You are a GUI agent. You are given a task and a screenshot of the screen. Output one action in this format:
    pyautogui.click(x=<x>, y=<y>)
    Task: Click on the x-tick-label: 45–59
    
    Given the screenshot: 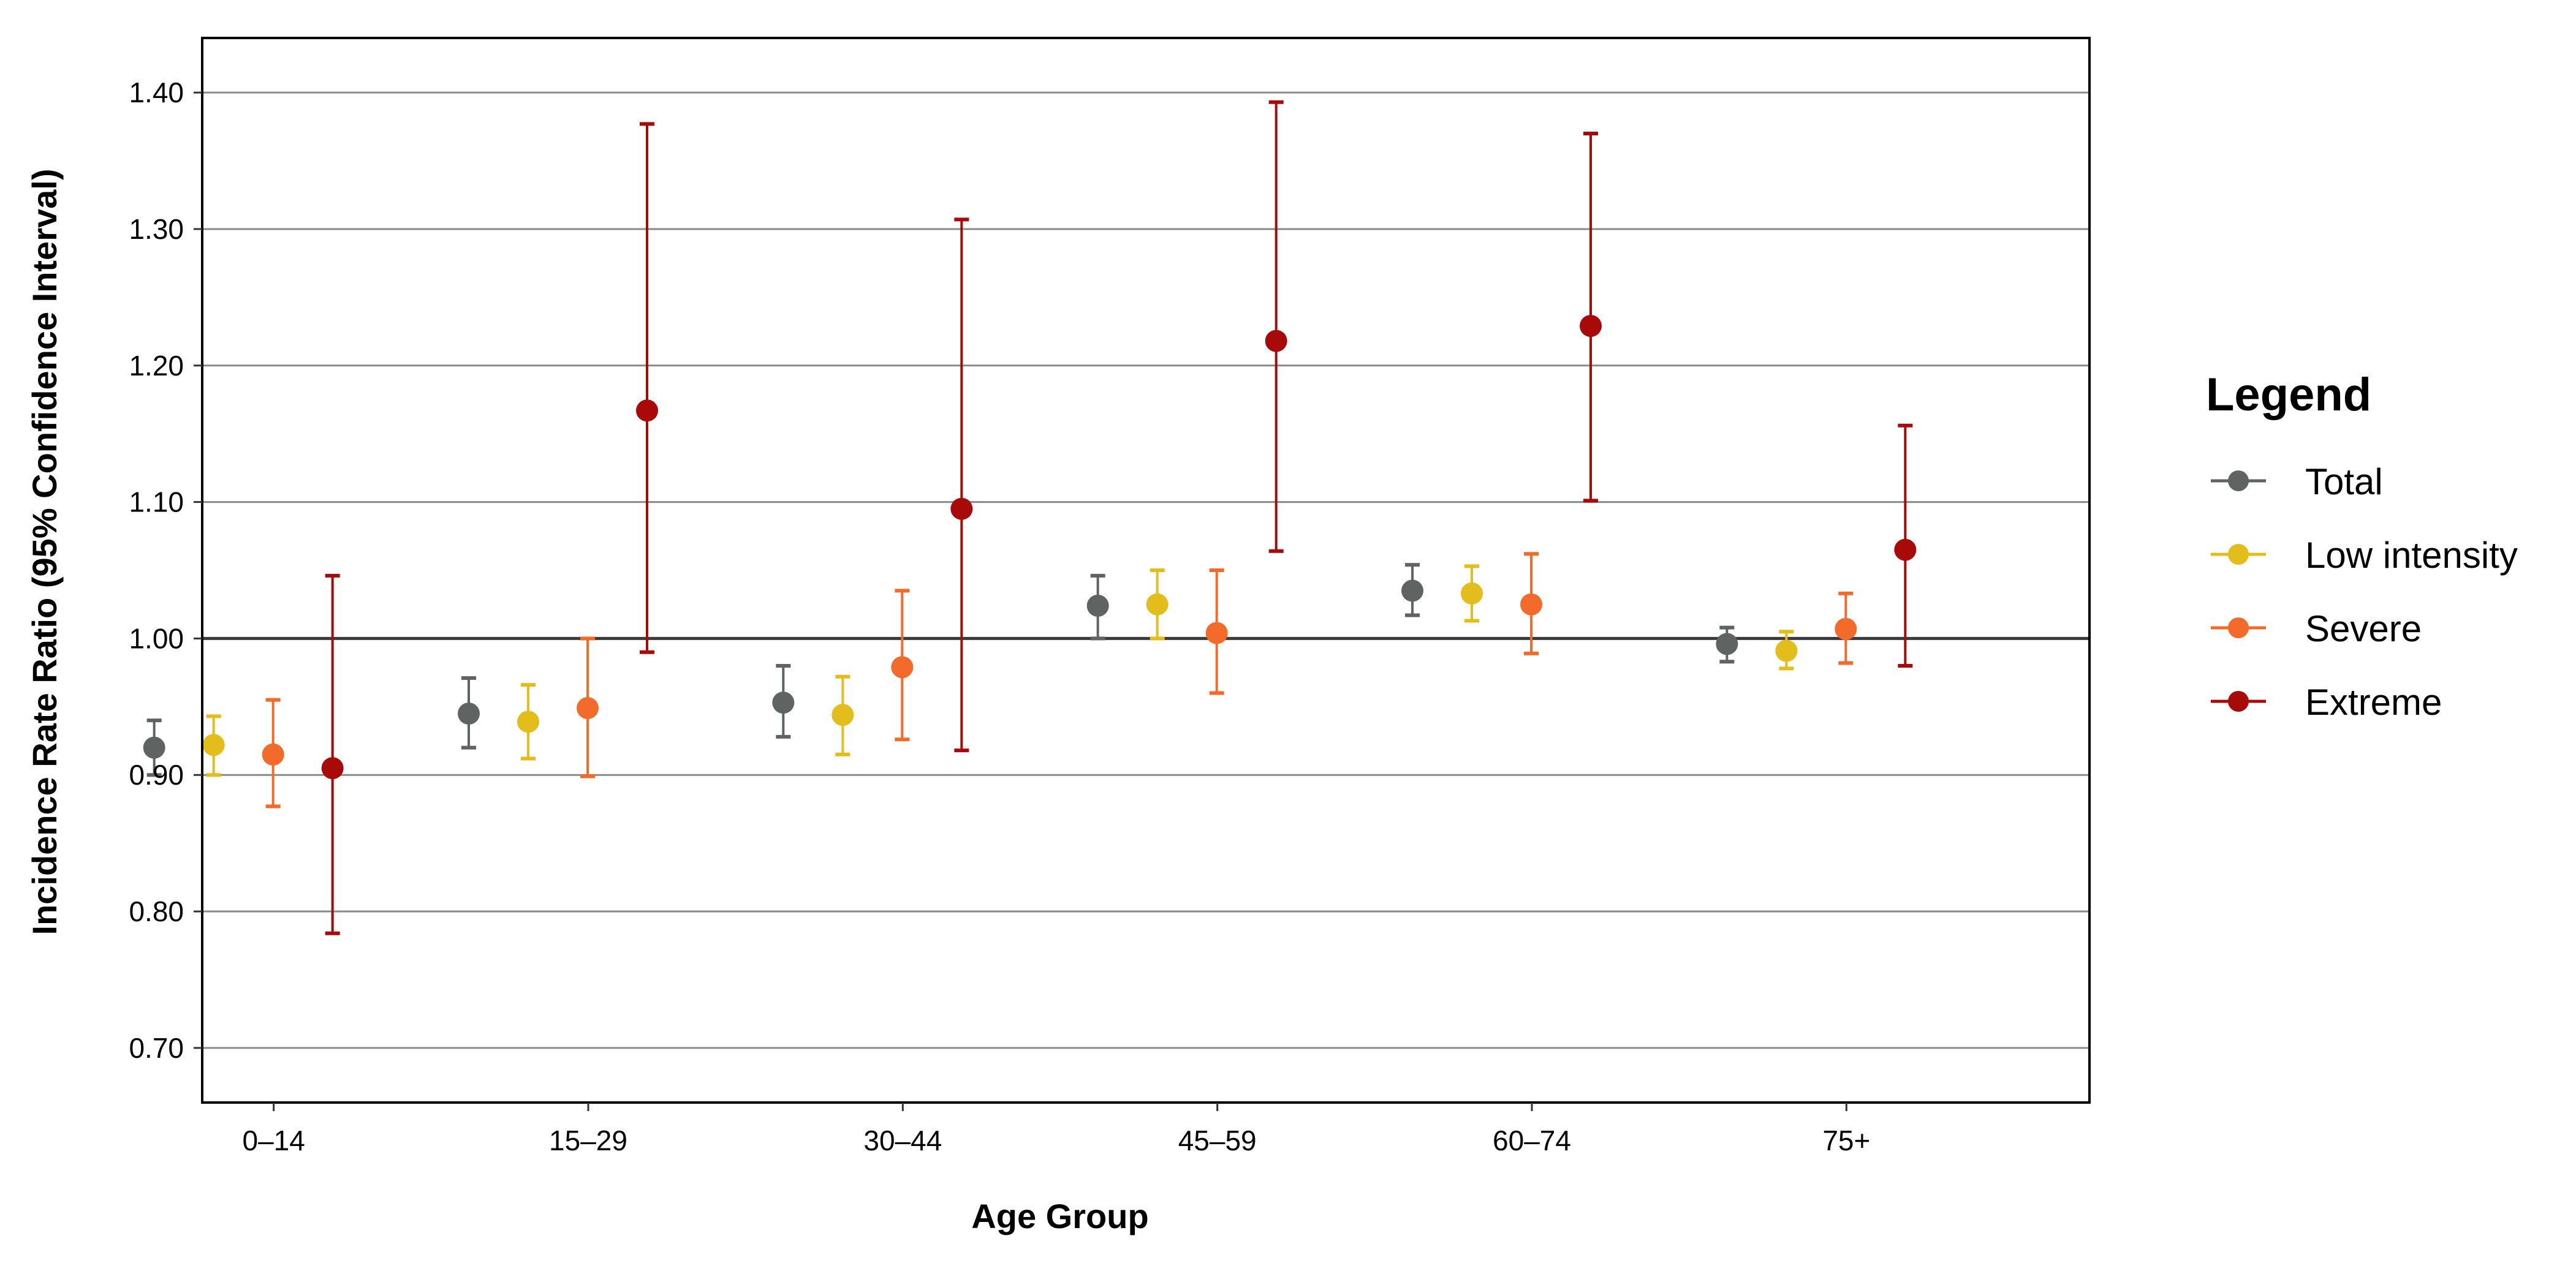 What is the action you would take?
    pyautogui.click(x=1217, y=1140)
    